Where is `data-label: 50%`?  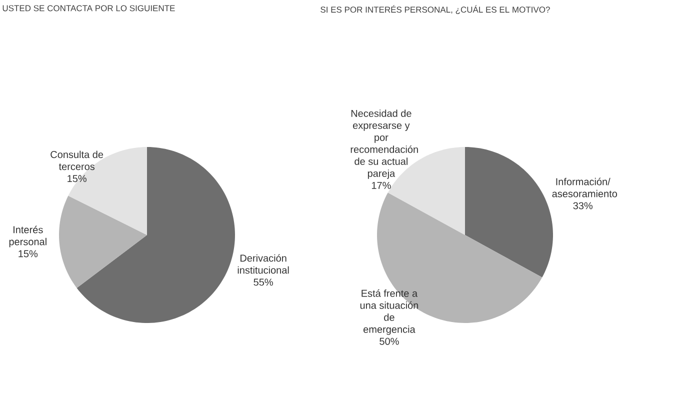 data-label: 50% is located at coordinates (389, 341).